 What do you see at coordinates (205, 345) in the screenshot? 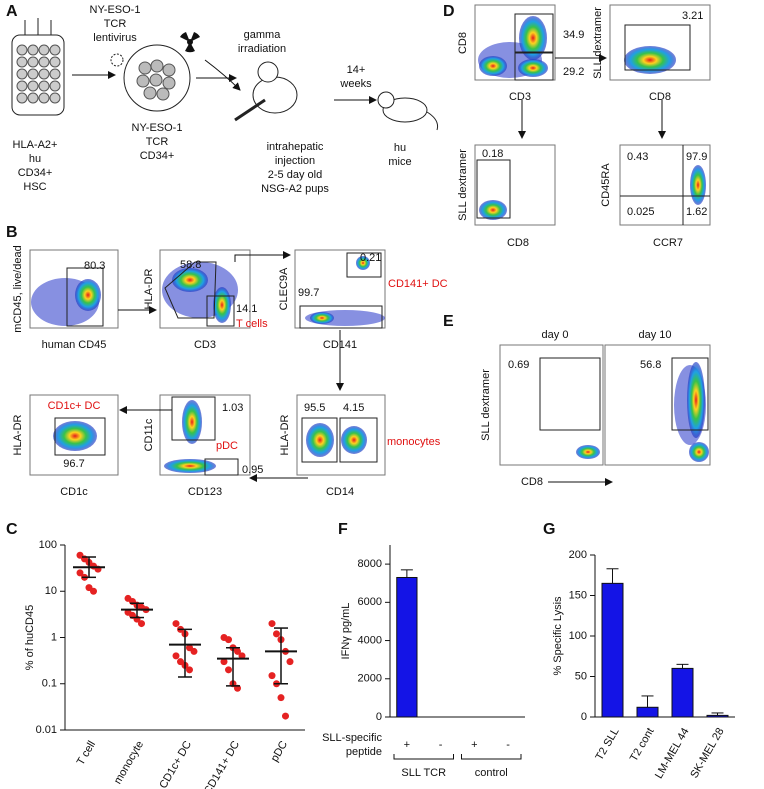
I see `axis-label: CD3` at bounding box center [205, 345].